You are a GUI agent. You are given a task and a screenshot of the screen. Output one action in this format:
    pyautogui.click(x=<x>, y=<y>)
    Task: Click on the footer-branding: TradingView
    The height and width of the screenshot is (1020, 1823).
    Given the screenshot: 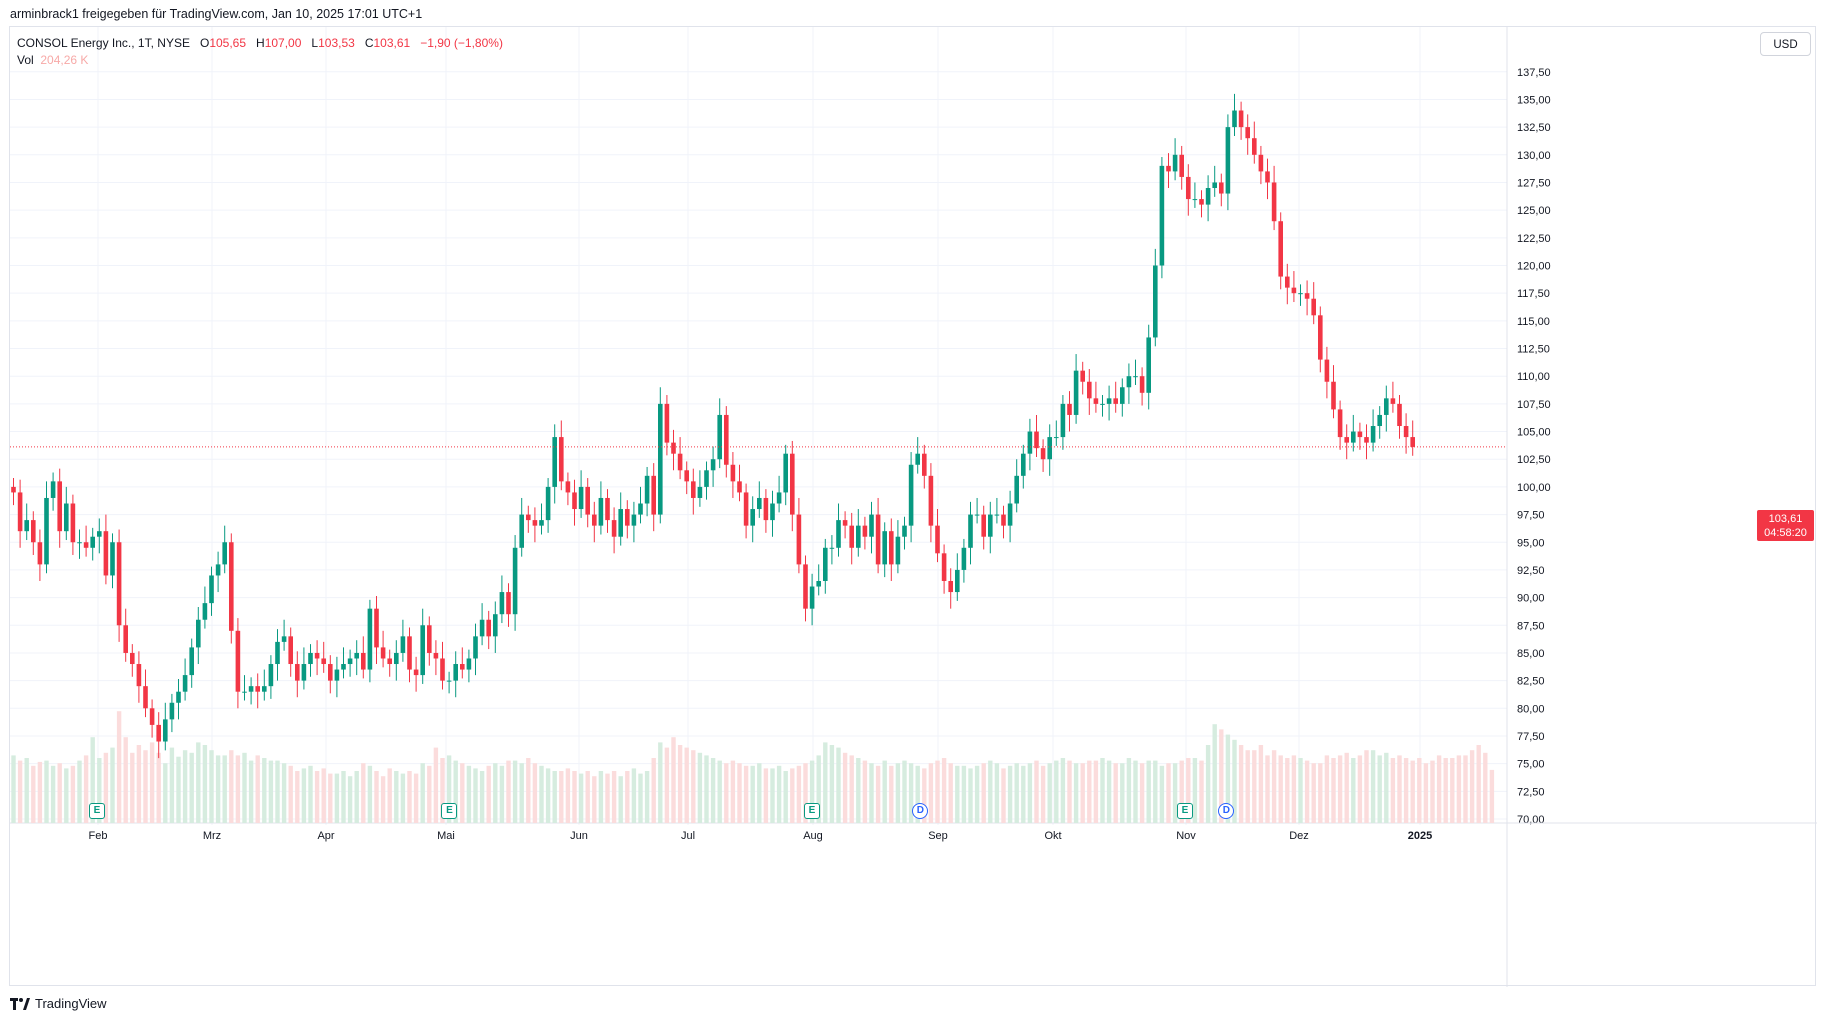 What is the action you would take?
    pyautogui.click(x=58, y=1003)
    